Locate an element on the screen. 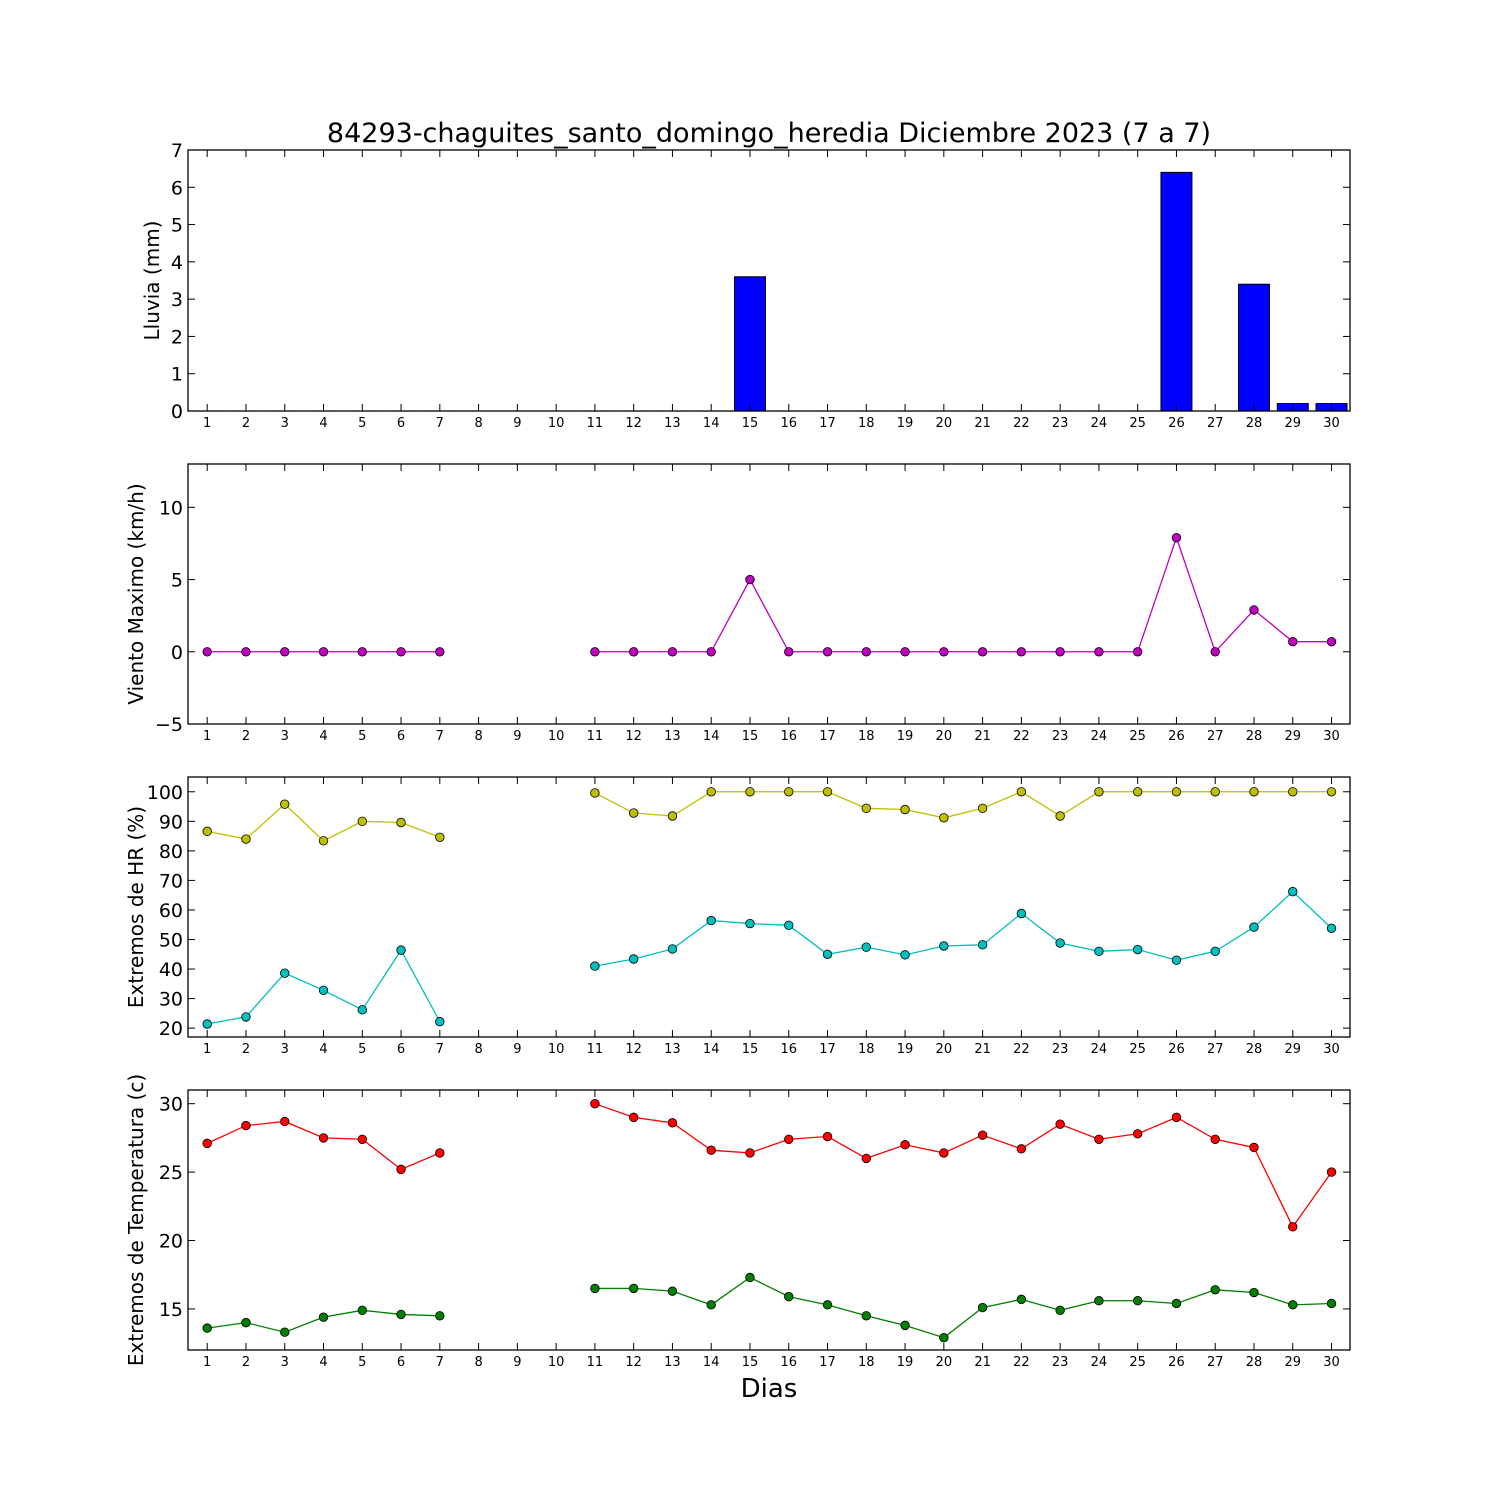  xtick-label: 17 is located at coordinates (827, 423).